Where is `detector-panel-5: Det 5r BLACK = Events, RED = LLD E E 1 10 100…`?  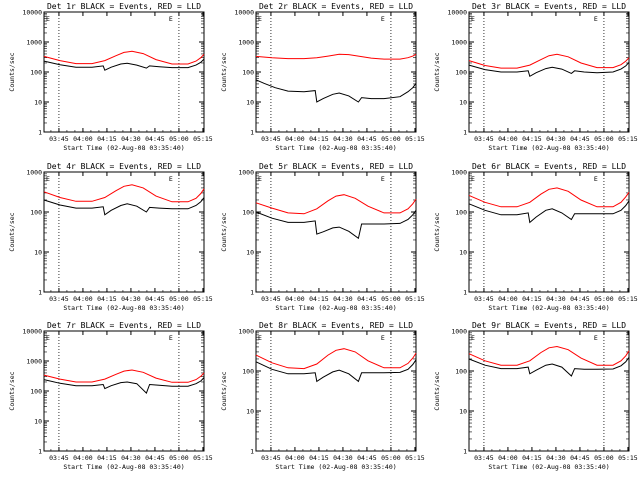
detector-panel-5: Det 5r BLACK = Events, RED = LLD E E 1 10 100… is located at coordinates (322, 237).